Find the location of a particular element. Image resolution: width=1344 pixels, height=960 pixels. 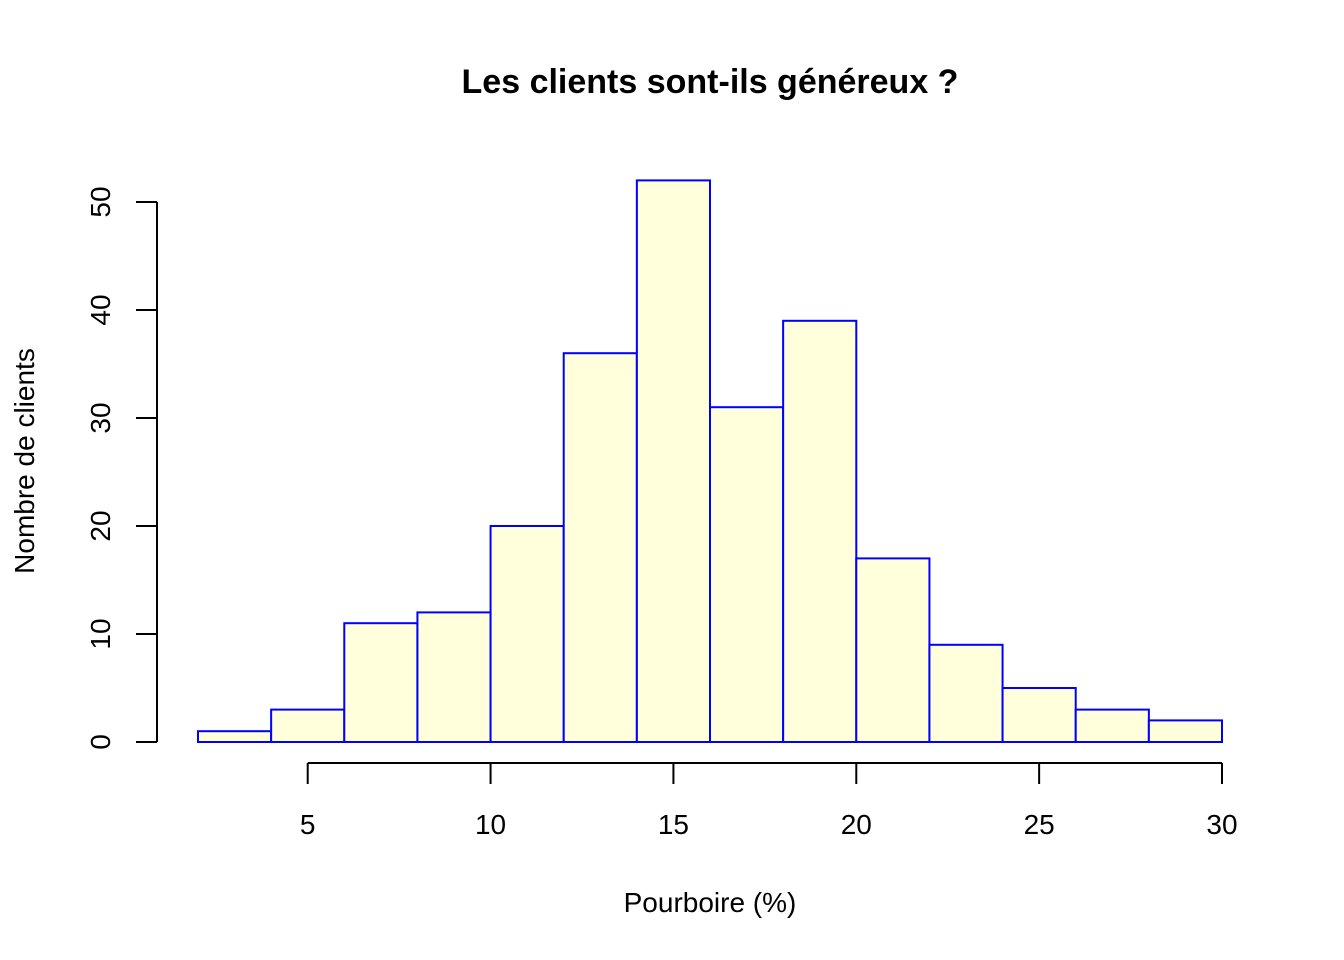

x-tick-label-20: 20 is located at coordinates (856, 824).